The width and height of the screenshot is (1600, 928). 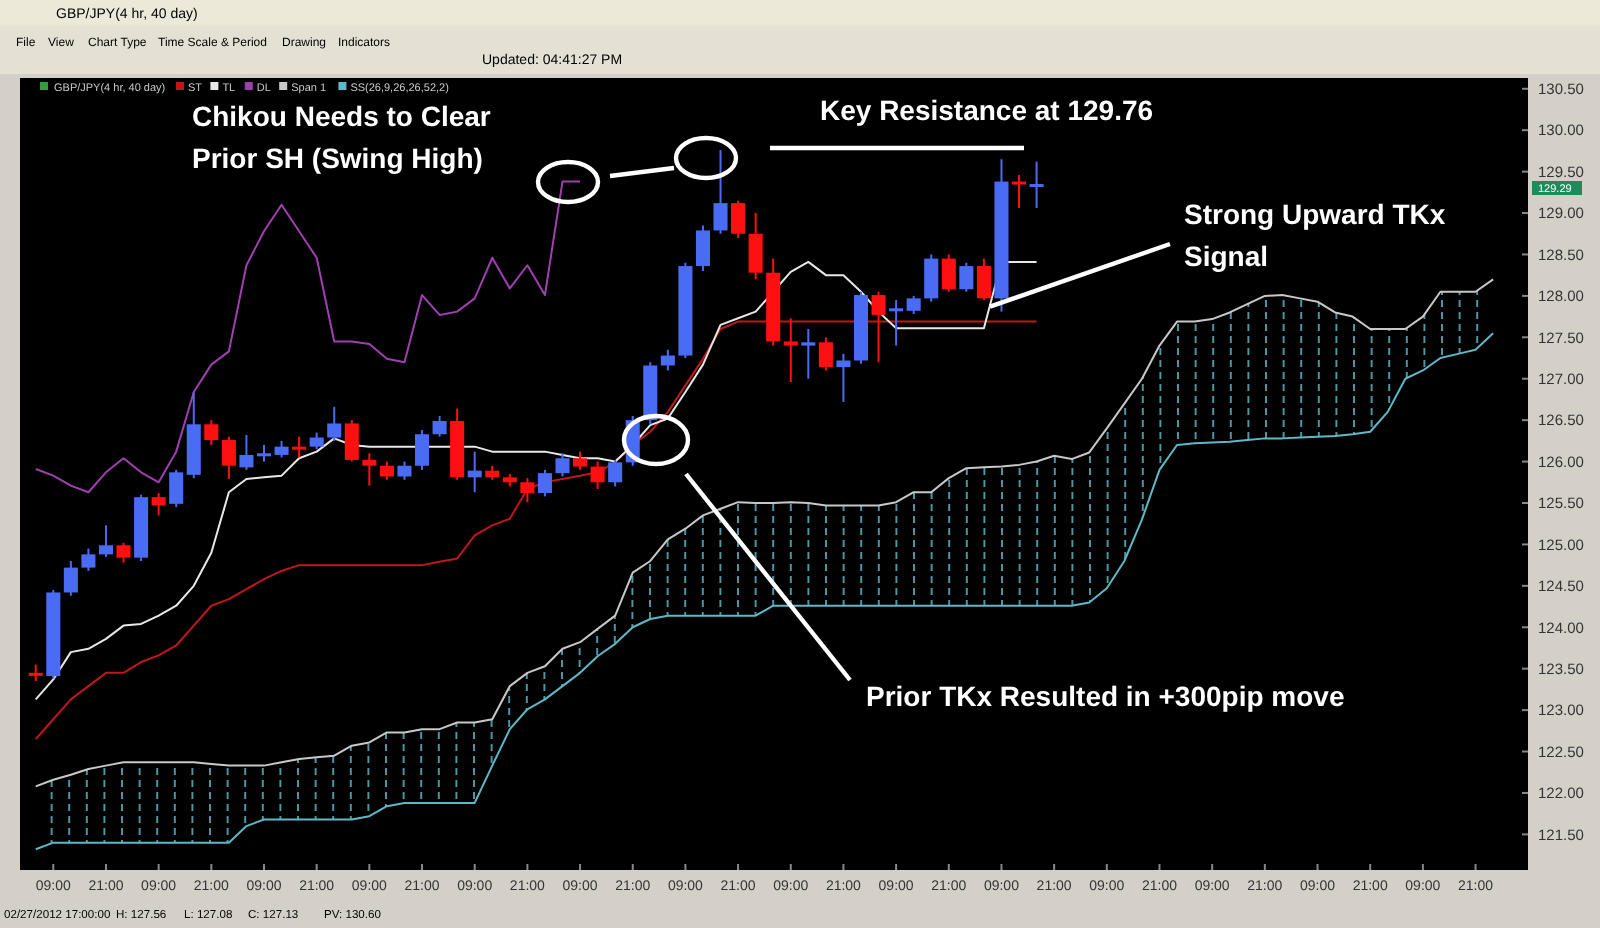 What do you see at coordinates (1105, 696) in the screenshot?
I see `annotation: Prior TKx Resulted in +300pip move` at bounding box center [1105, 696].